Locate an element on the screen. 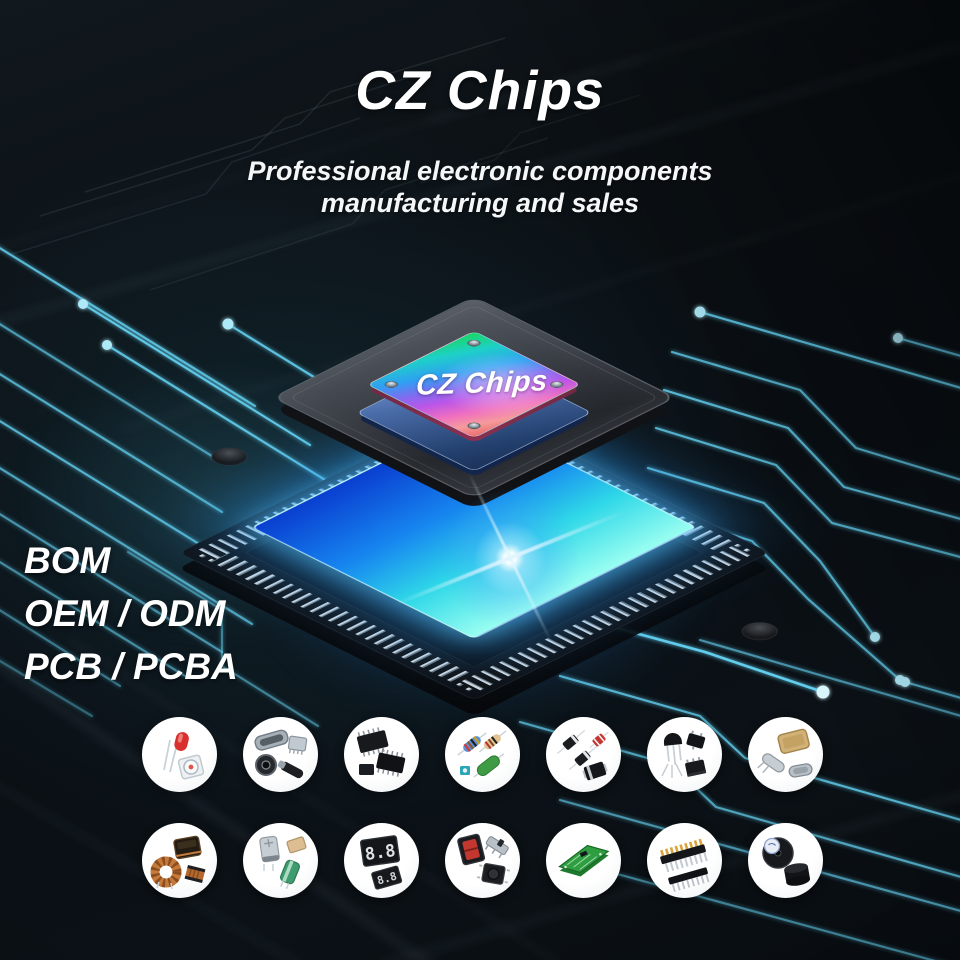 The image size is (960, 960). seven-segment-displays-icon: 8.8 8.8 is located at coordinates (380, 862).